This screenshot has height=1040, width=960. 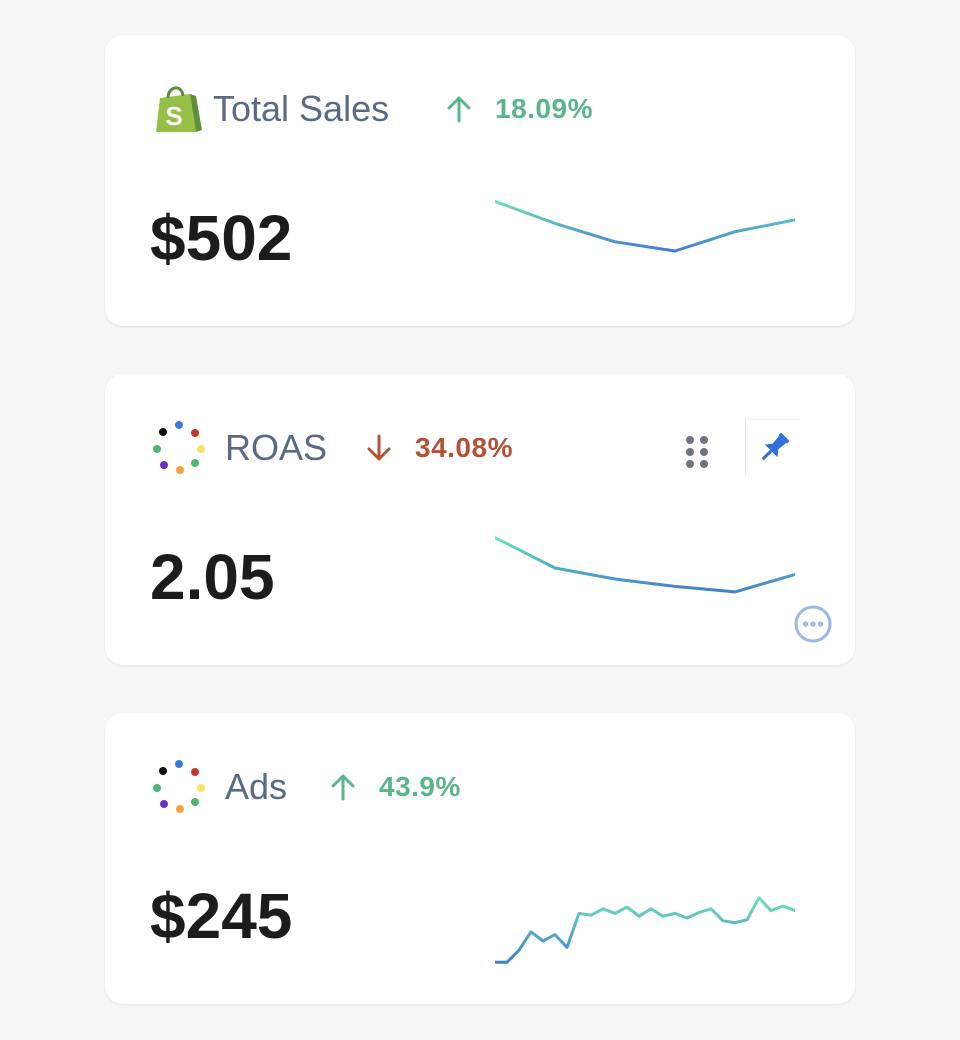 I want to click on pin-button, so click(x=773, y=447).